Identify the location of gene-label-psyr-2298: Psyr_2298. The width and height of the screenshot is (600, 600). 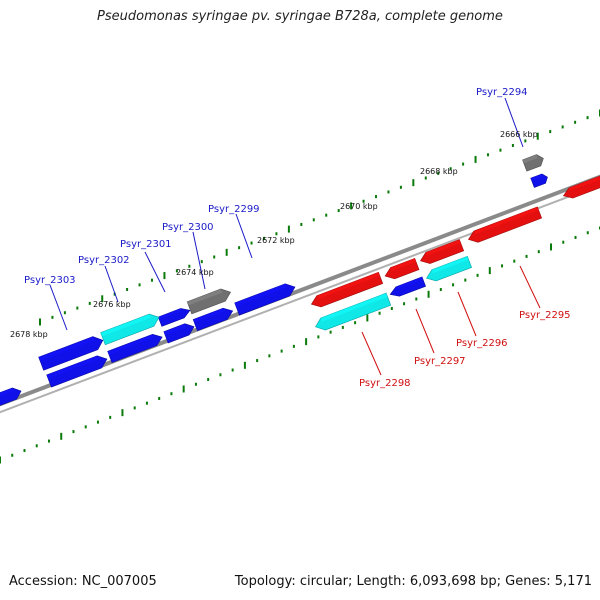
(385, 383).